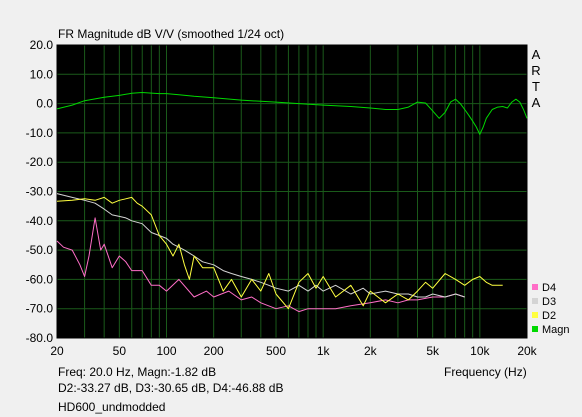 The image size is (582, 417). I want to click on cursor-readout-line1: Freq: 20.0 Hz, Magn:-1.82 dB, so click(137, 372).